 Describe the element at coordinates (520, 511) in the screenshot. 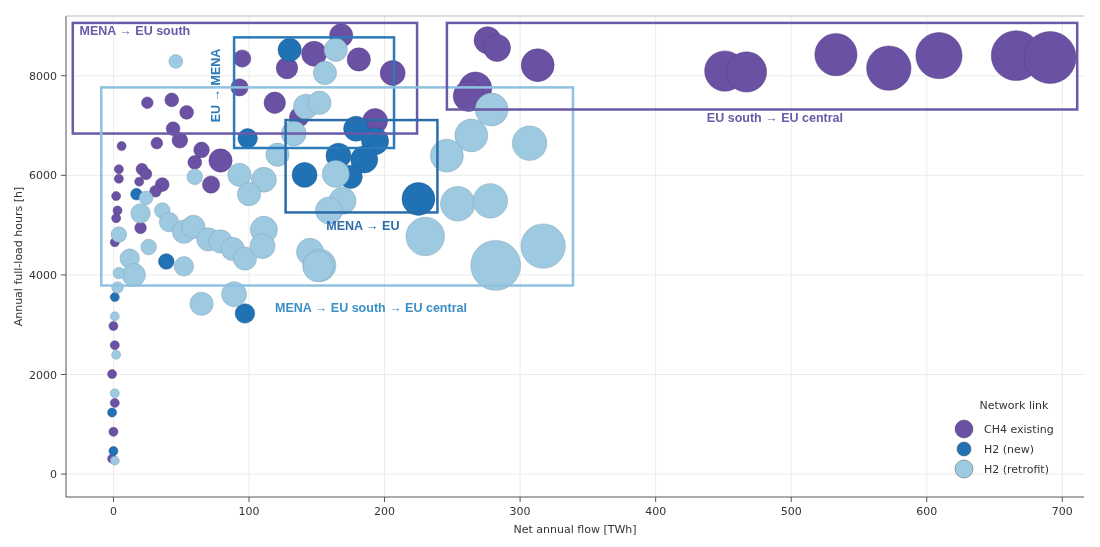

I see `x-tick-label: 300` at that location.